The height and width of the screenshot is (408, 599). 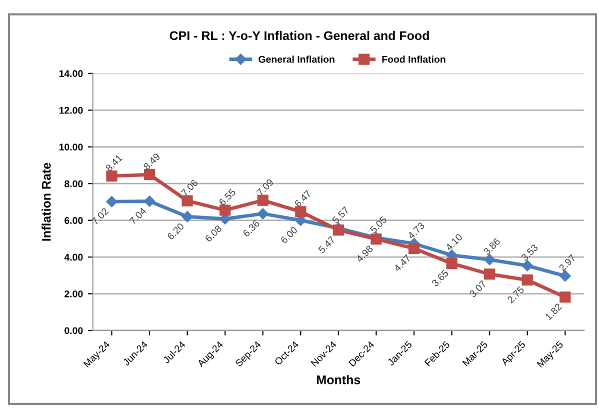 I want to click on y-tick-label: 8.00, so click(x=73, y=184).